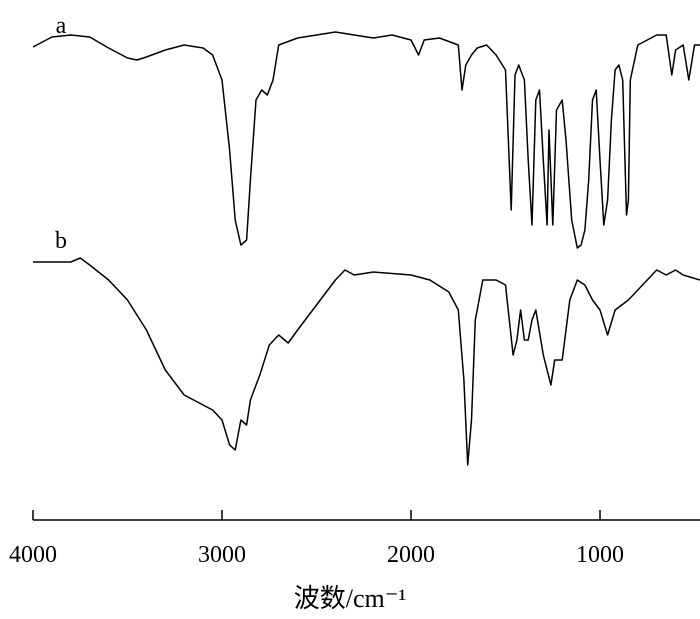  What do you see at coordinates (411, 555) in the screenshot?
I see `x-tick-label: 2000` at bounding box center [411, 555].